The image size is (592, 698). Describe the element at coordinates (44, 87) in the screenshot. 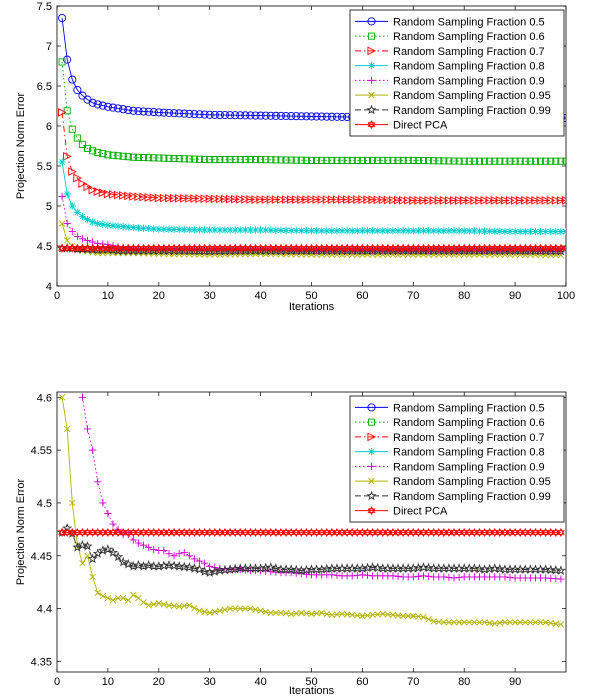

I see `y-tick-label: 6.5` at that location.